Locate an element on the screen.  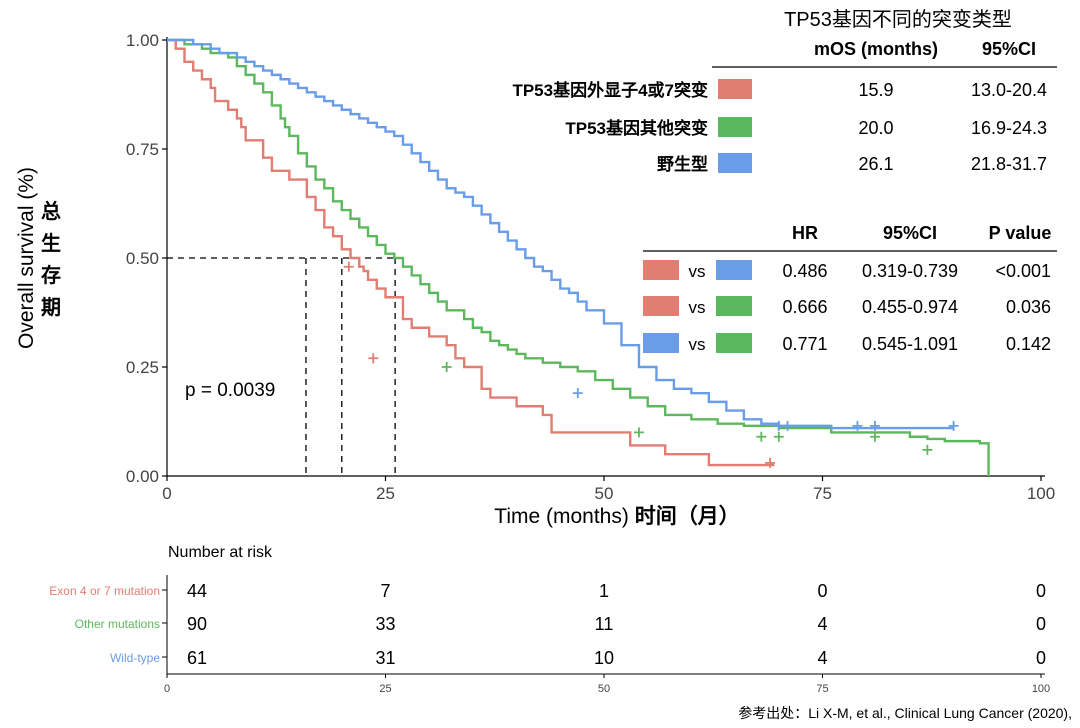
risk-x-ticks: 0 25 50 75 100 is located at coordinates (607, 684).